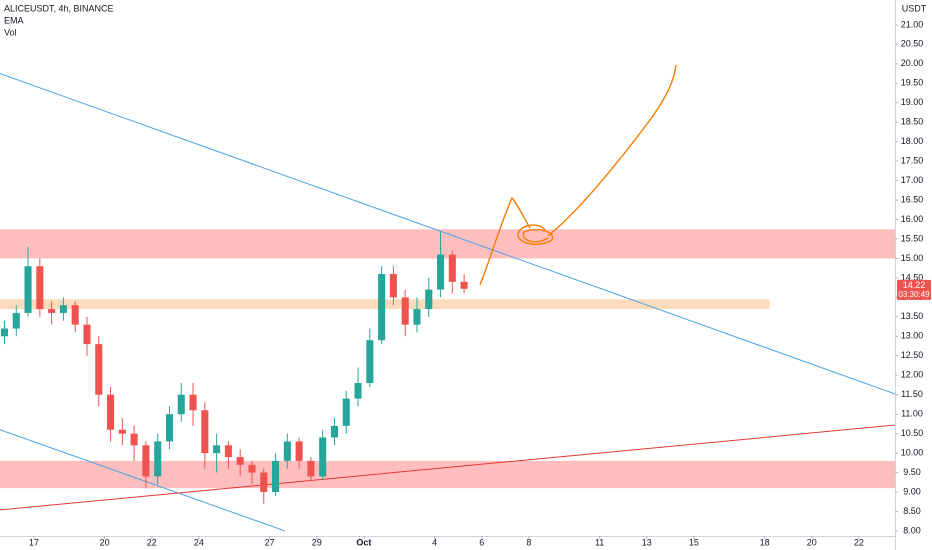  What do you see at coordinates (912, 24) in the screenshot?
I see `y-tick-label: 21.00` at bounding box center [912, 24].